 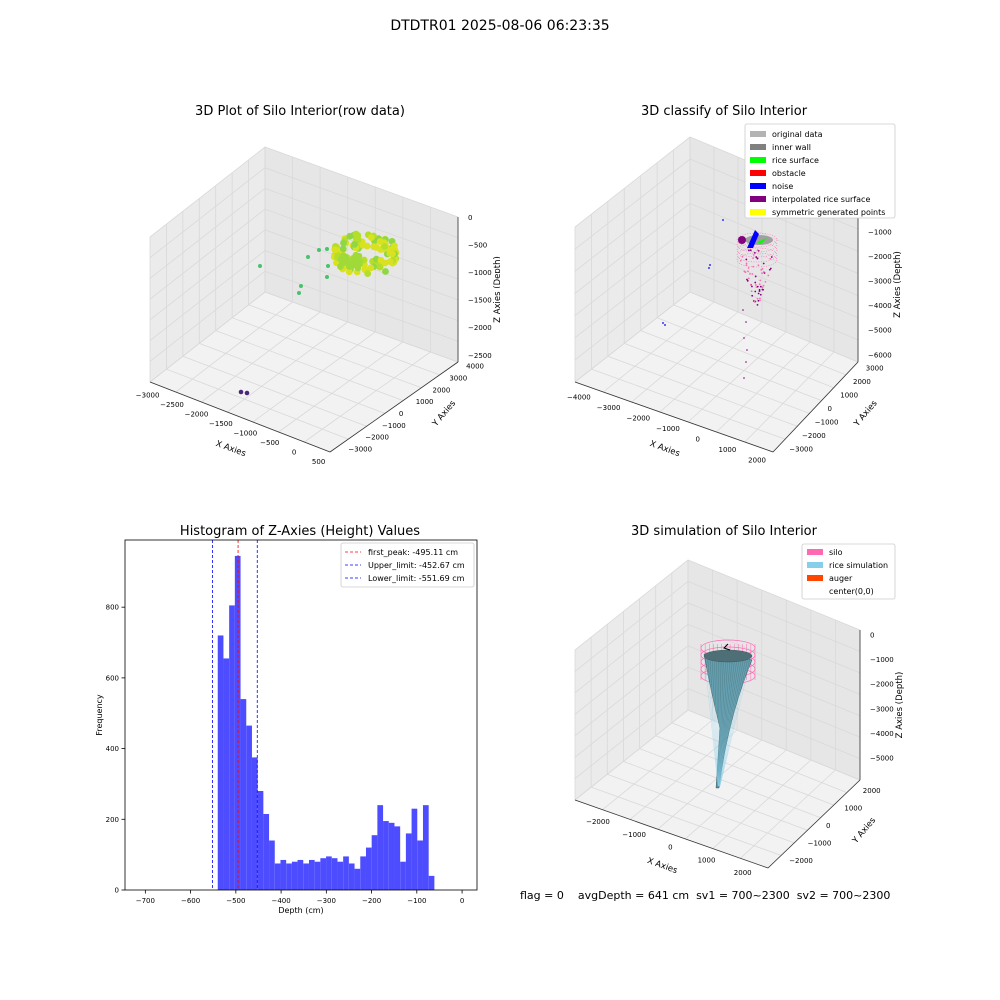 I want to click on panel4-title: 3D simulation of Silo Interior, so click(x=724, y=531).